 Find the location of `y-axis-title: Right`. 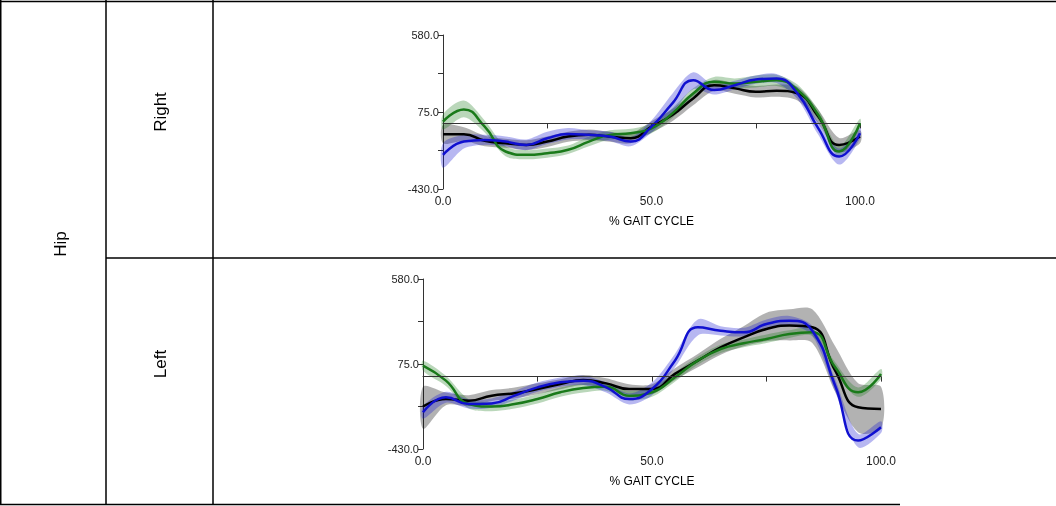

y-axis-title: Right is located at coordinates (160, 111).